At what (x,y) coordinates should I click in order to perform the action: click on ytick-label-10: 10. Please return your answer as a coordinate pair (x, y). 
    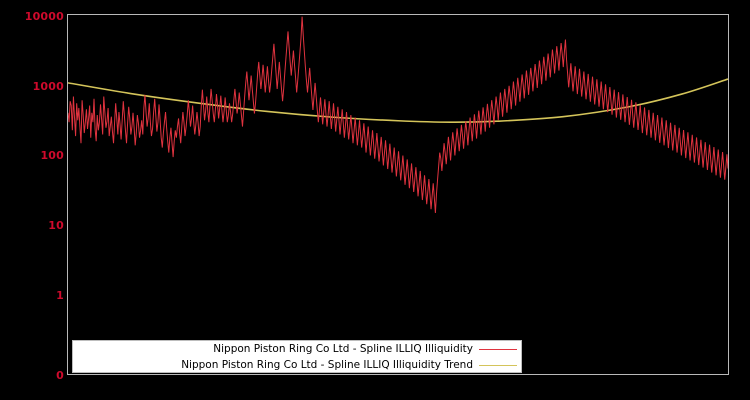
    Looking at the image, I should click on (56, 225).